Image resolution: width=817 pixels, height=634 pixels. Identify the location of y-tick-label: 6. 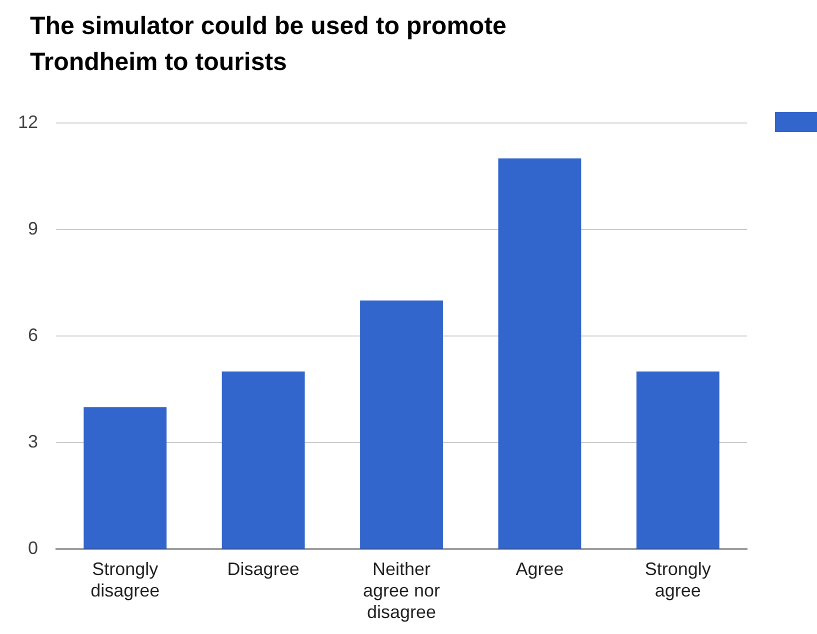
(33, 334).